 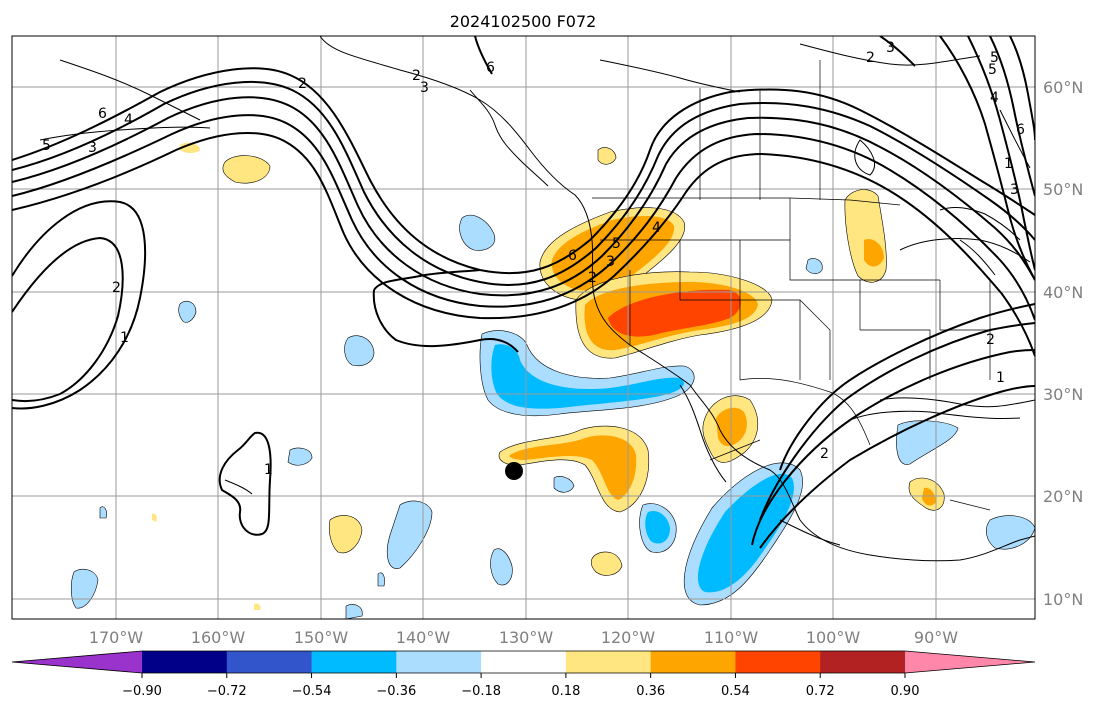 What do you see at coordinates (820, 691) in the screenshot?
I see `colorbar-tick-label: 0.72` at bounding box center [820, 691].